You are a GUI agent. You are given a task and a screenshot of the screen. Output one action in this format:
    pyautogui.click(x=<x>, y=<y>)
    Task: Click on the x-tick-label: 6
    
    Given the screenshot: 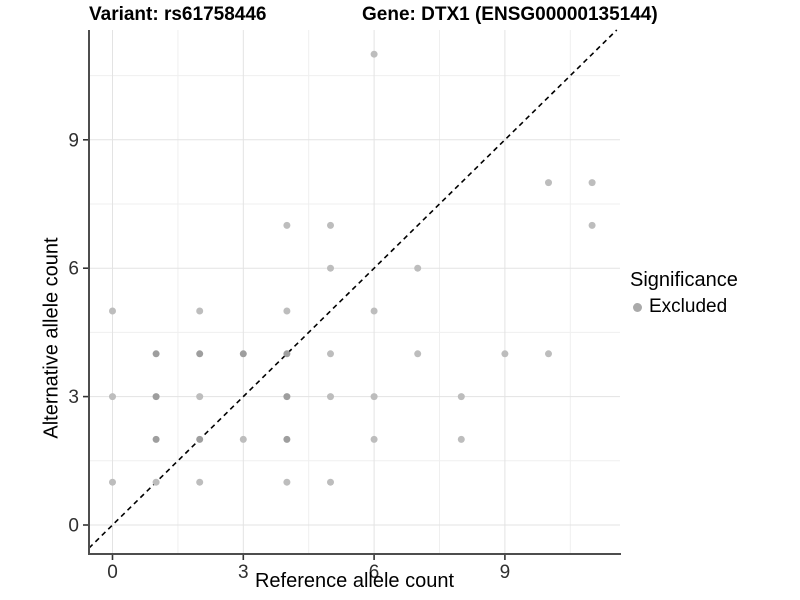 What is the action you would take?
    pyautogui.click(x=374, y=572)
    